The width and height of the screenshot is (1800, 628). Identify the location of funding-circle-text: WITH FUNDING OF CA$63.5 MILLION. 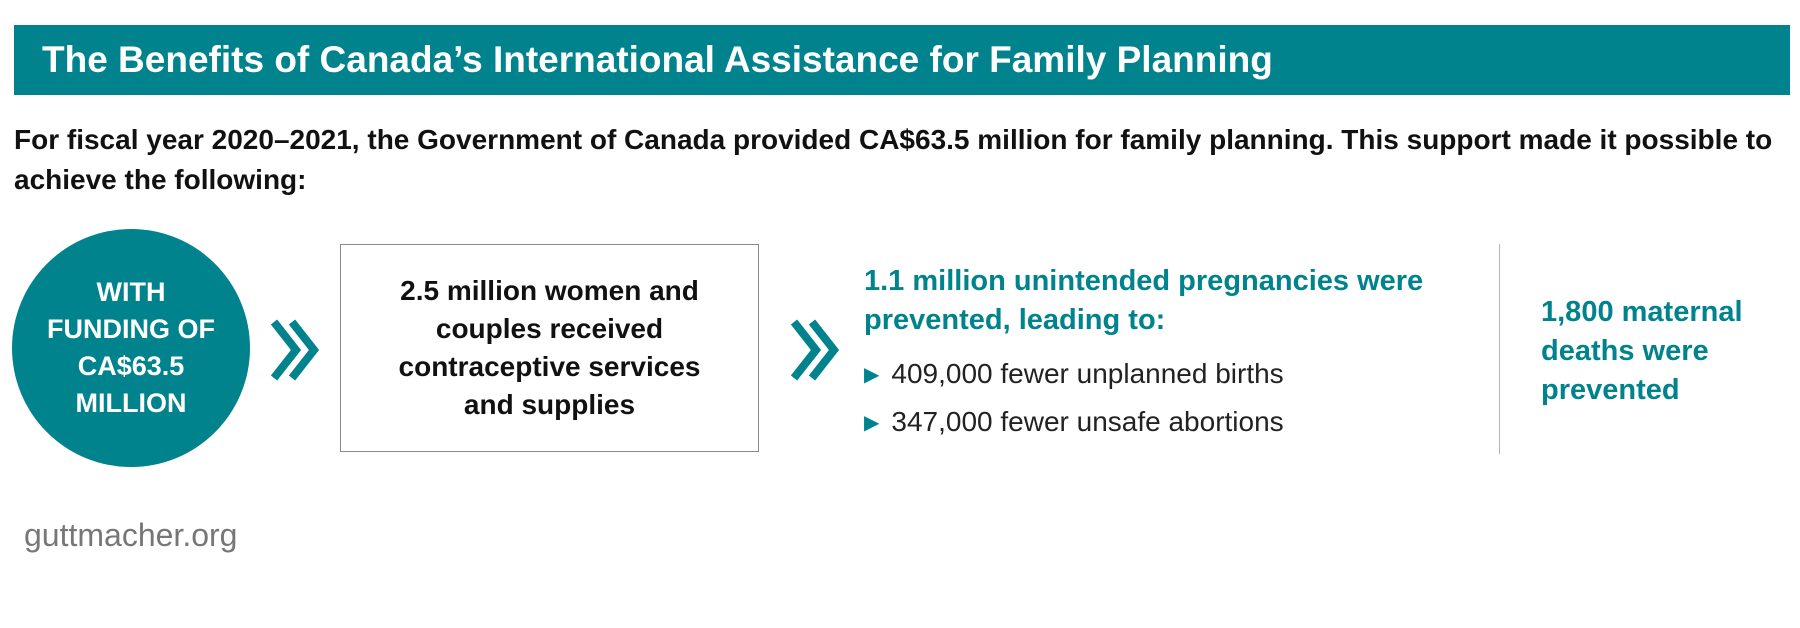
(131, 347).